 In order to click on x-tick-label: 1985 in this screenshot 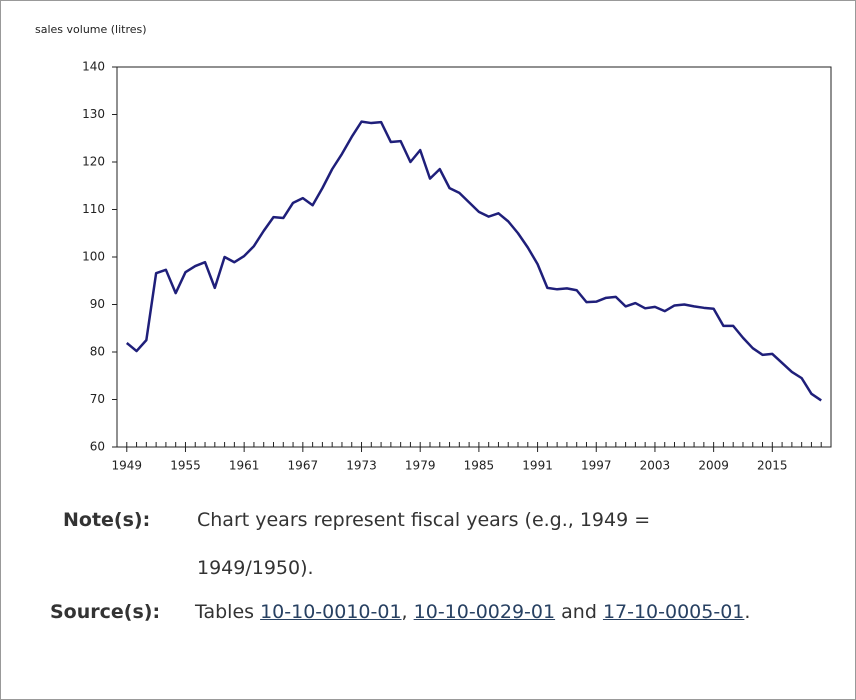, I will do `click(479, 466)`.